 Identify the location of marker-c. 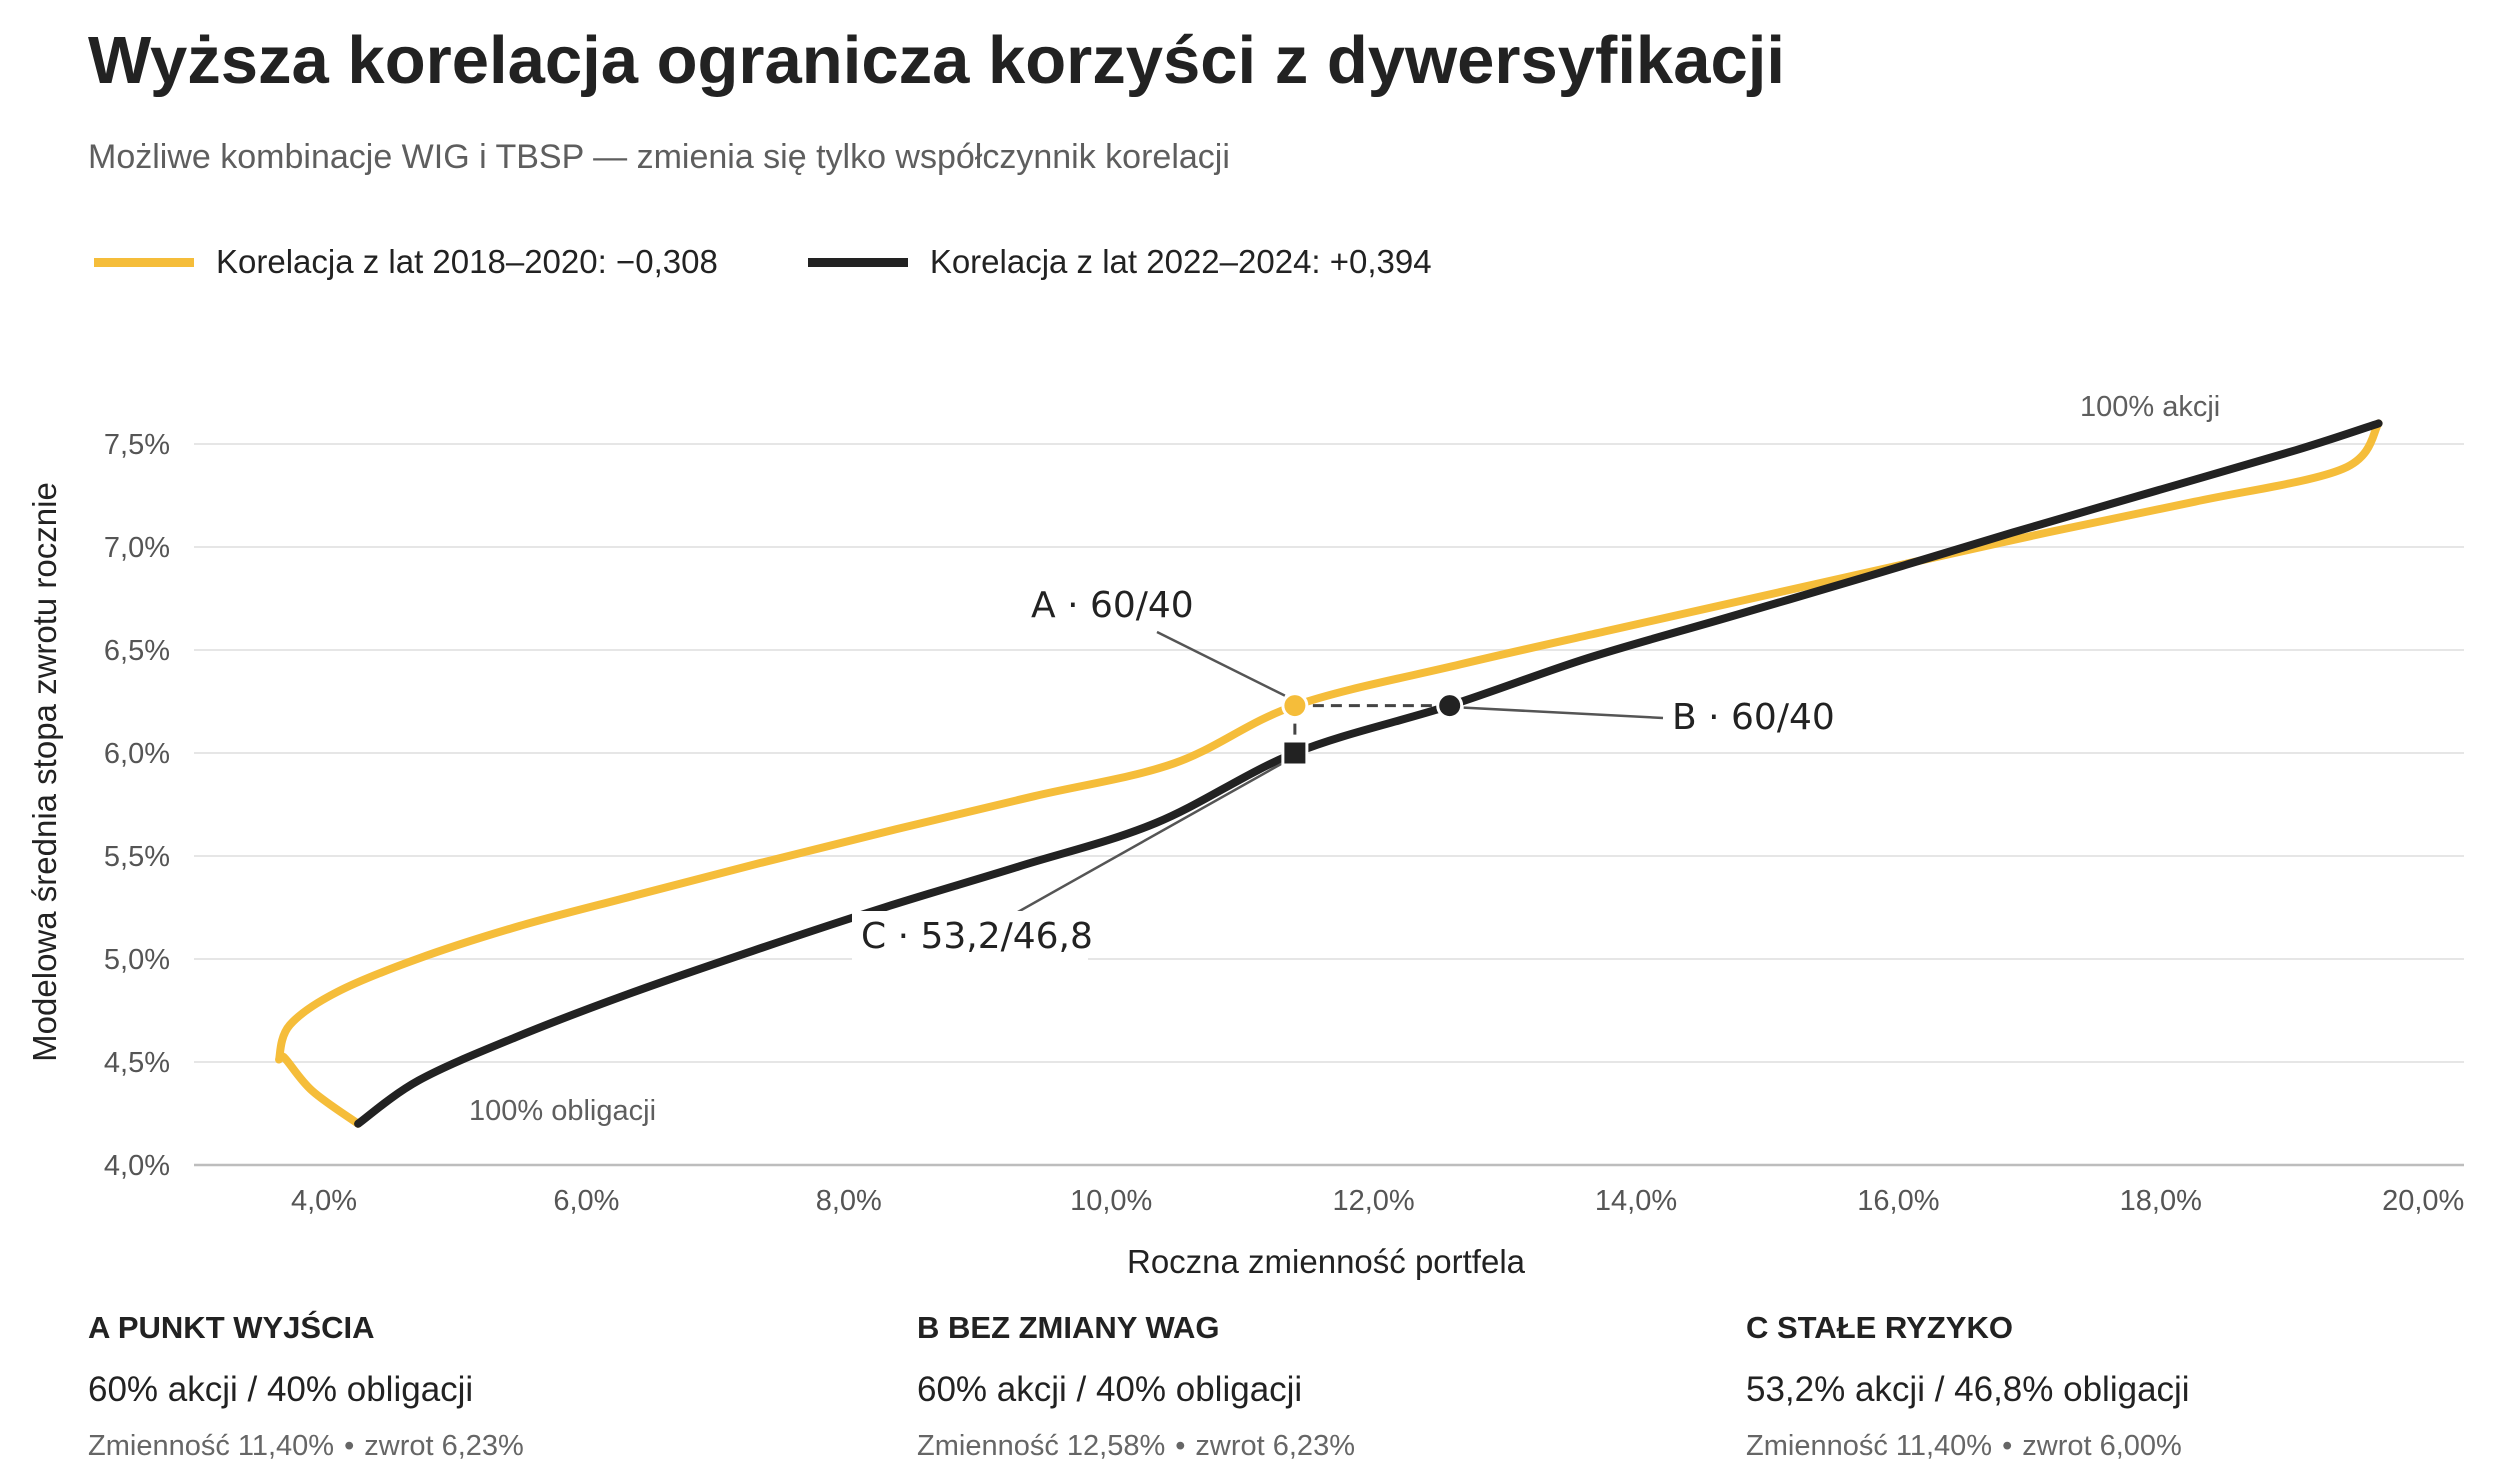
(1295, 753).